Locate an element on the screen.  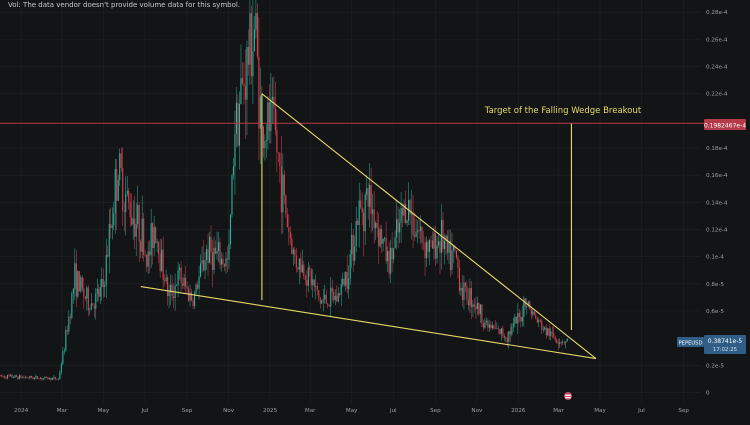
current-price-badge: PEPEUSD 0.38741e-5 17:02:25 is located at coordinates (711, 344).